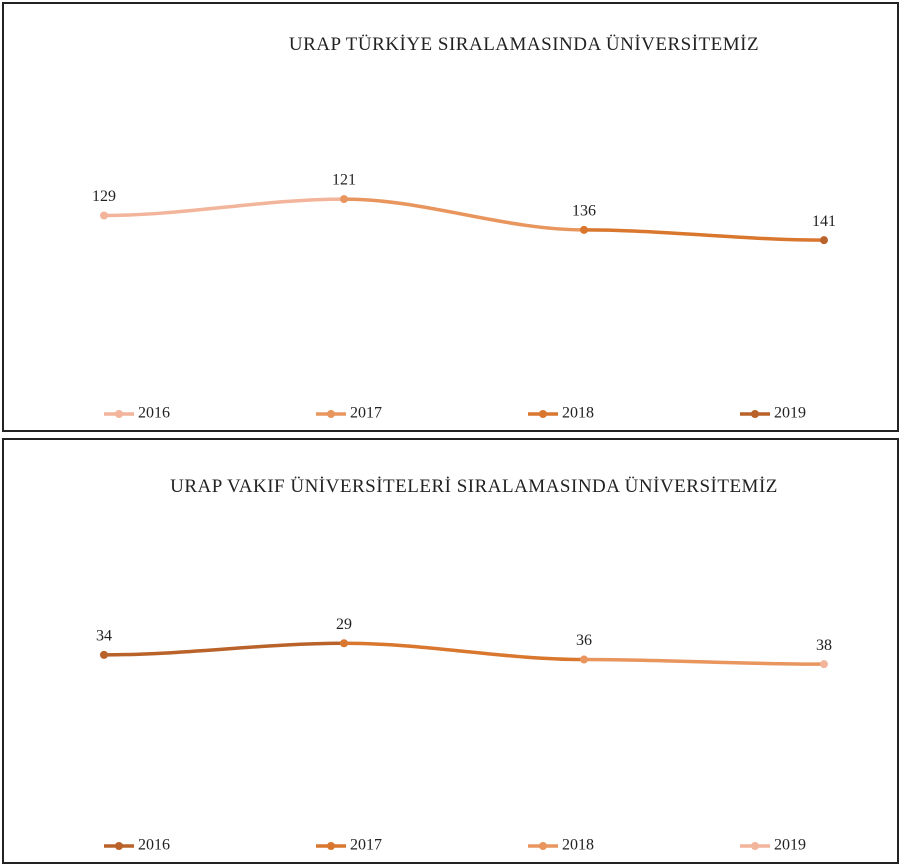 The height and width of the screenshot is (866, 903). I want to click on data-label: 34, so click(104, 636).